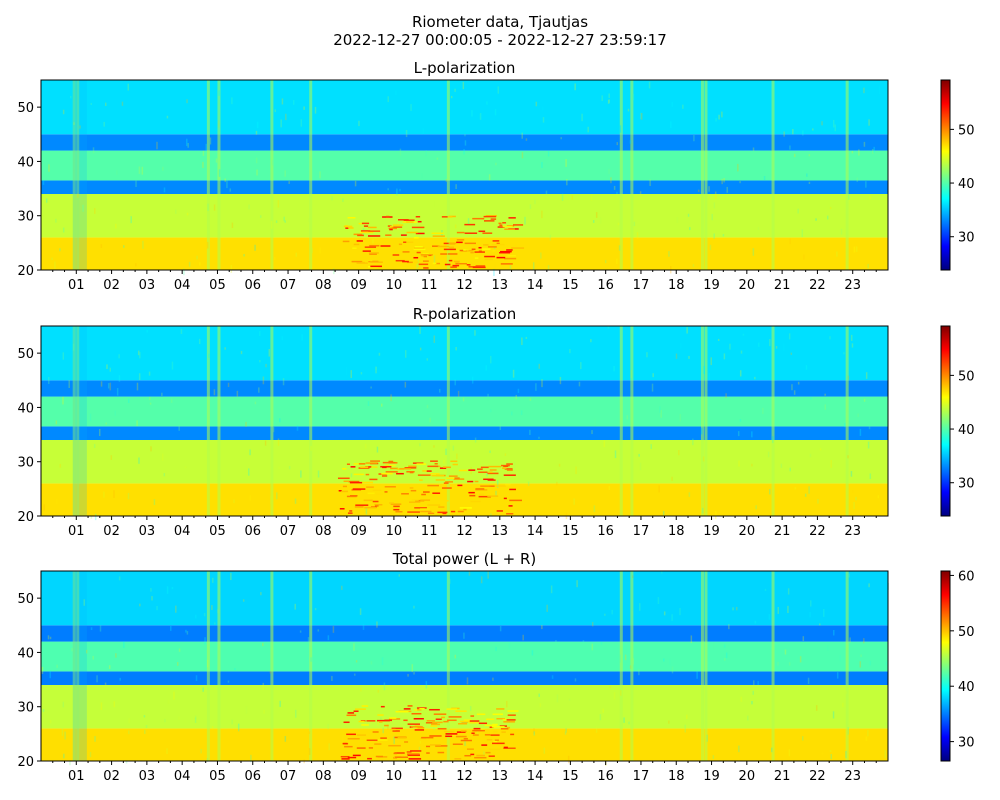 The image size is (1000, 800). Describe the element at coordinates (25, 162) in the screenshot. I see `y-tick-label: 40` at that location.